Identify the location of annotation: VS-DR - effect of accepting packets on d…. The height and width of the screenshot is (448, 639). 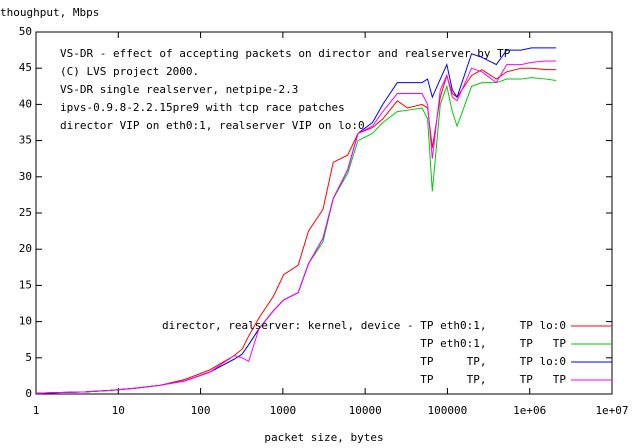
(285, 53).